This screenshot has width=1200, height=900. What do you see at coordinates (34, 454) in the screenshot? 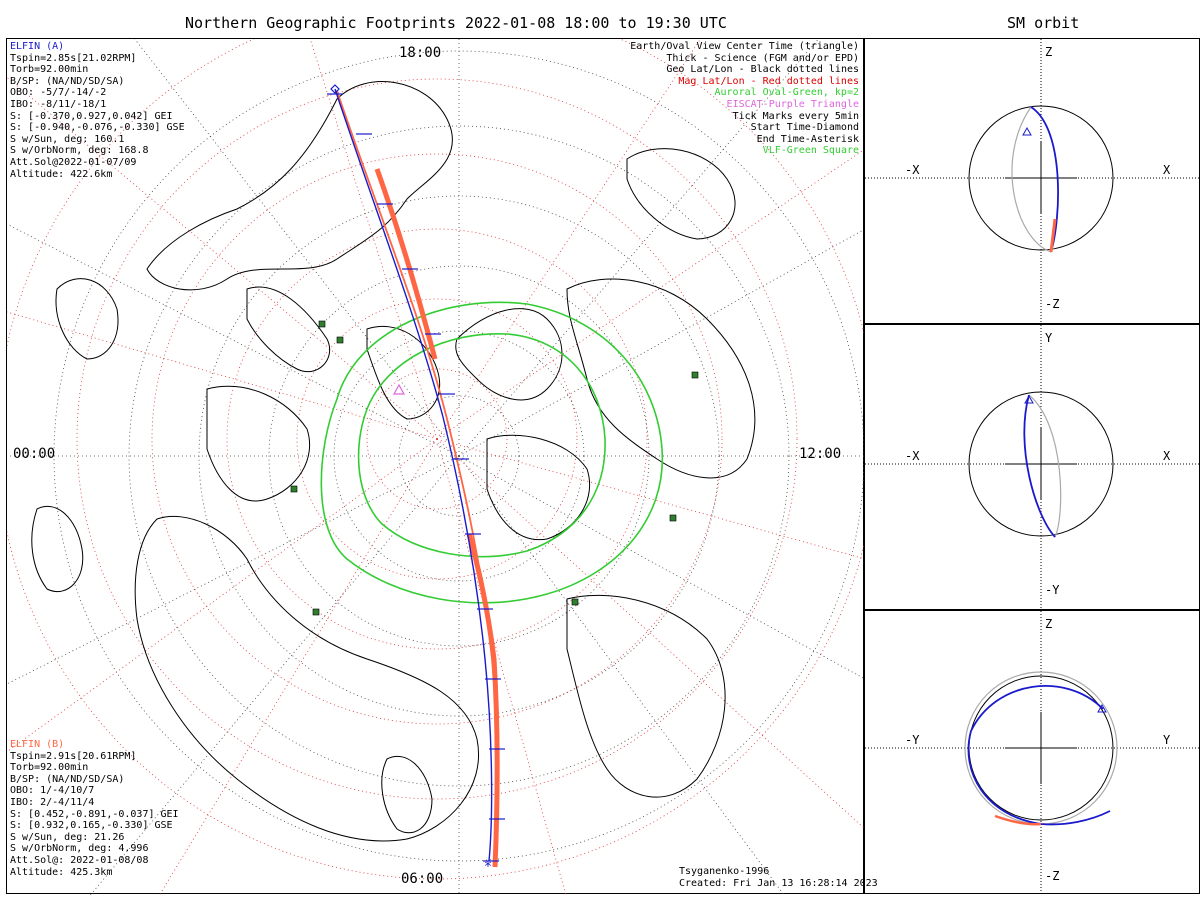
I see `time-label-left: 00:00` at bounding box center [34, 454].